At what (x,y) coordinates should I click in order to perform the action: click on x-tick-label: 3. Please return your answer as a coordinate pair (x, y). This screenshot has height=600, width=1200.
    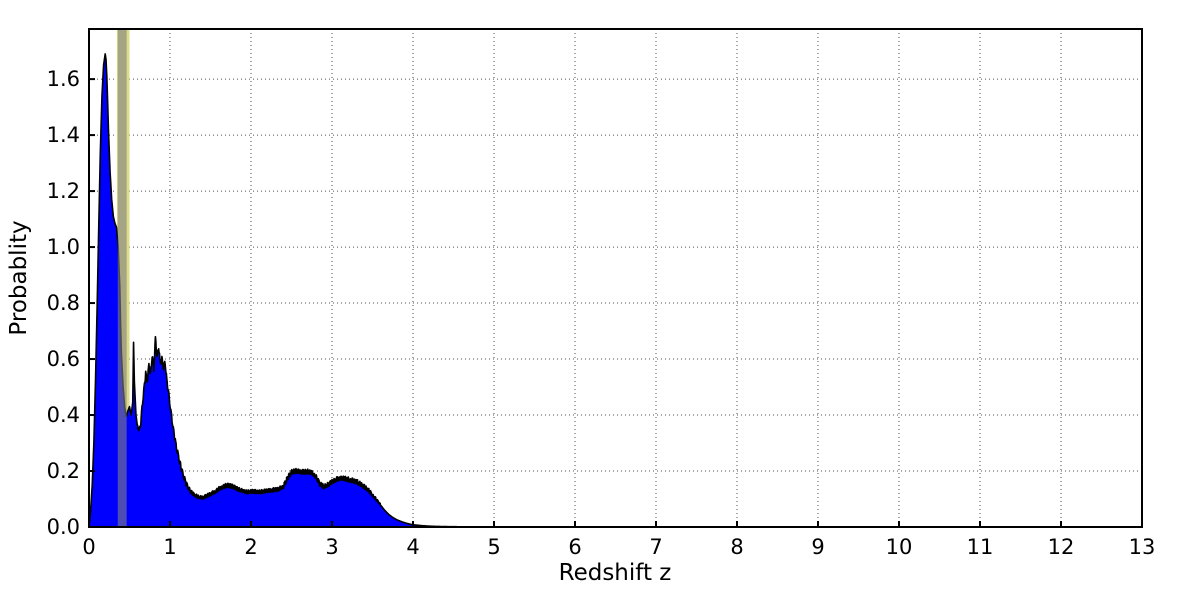
    Looking at the image, I should click on (331, 547).